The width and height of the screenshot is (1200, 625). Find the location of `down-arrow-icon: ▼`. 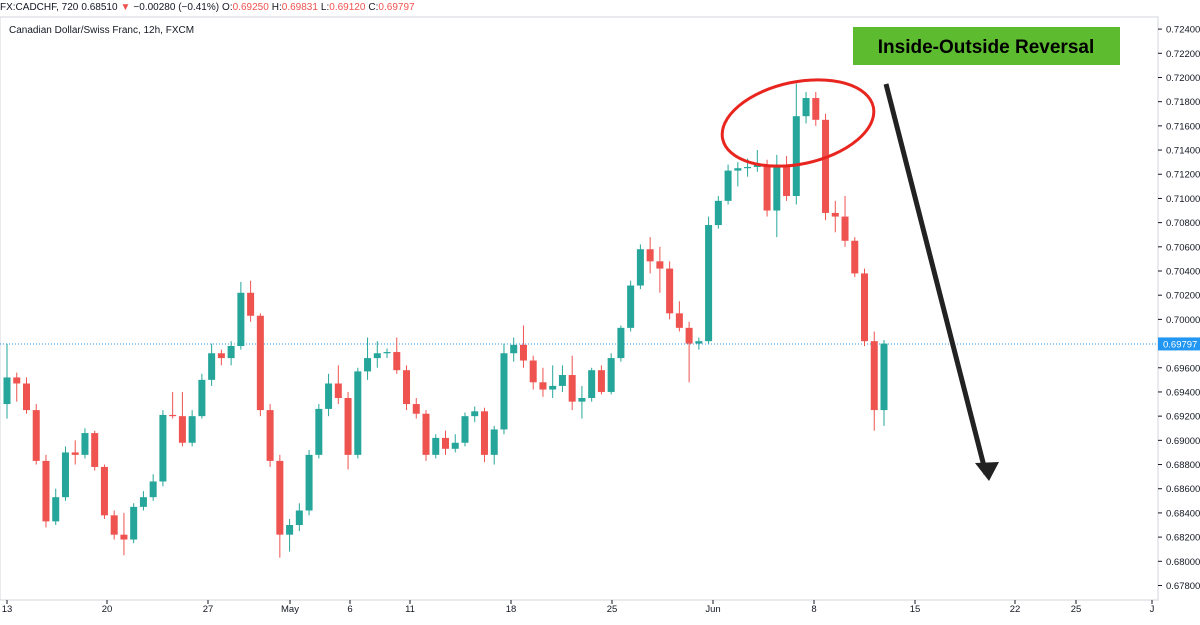

down-arrow-icon: ▼ is located at coordinates (125, 7).